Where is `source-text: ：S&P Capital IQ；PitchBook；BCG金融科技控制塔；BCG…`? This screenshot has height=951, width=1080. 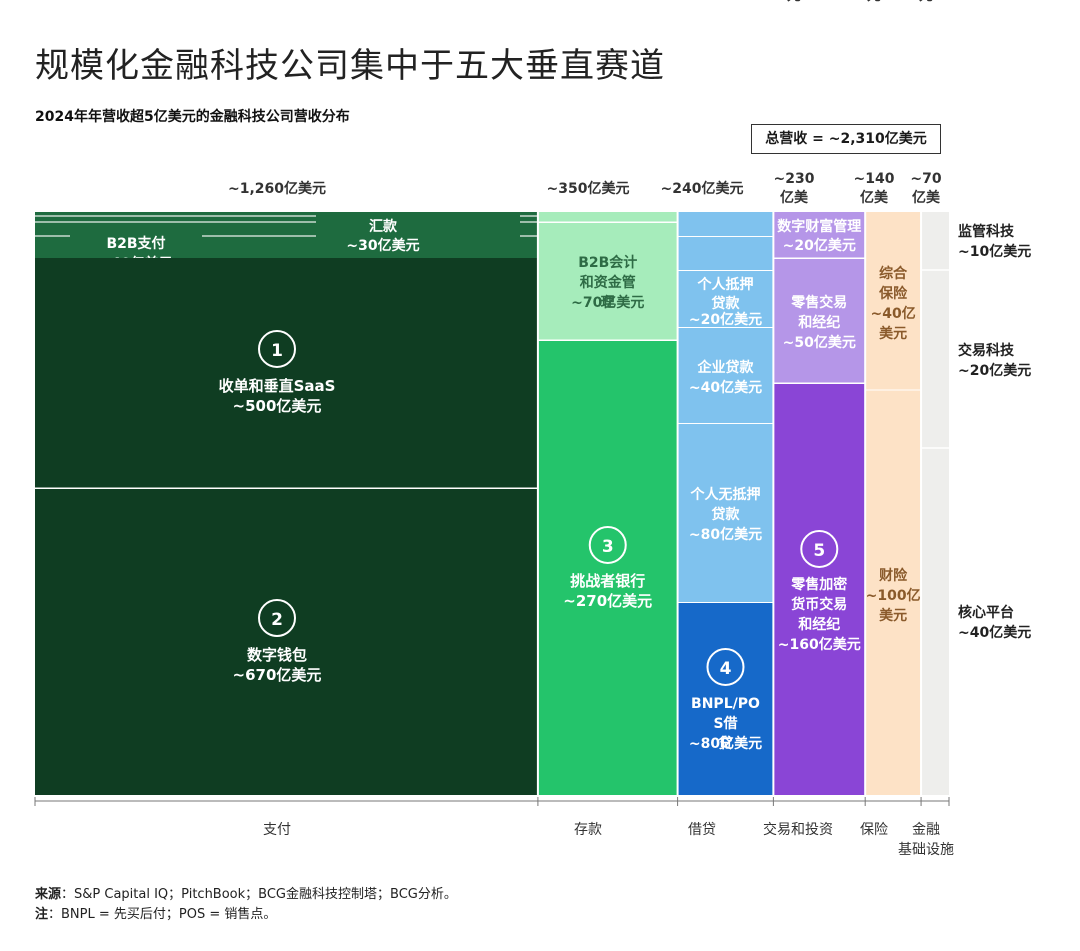 source-text: ：S&P Capital IQ；PitchBook；BCG金融科技控制塔；BCG… is located at coordinates (259, 894).